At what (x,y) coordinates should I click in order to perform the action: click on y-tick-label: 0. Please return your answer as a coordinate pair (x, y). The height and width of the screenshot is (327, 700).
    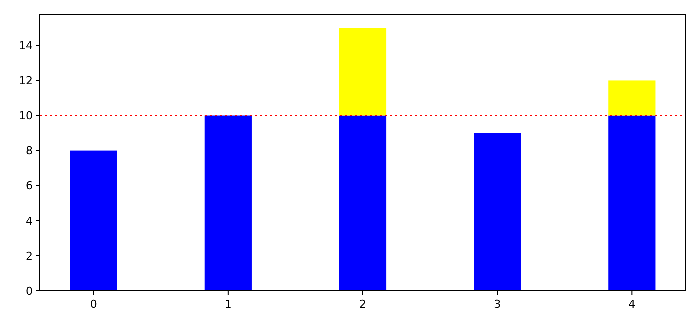
    Looking at the image, I should click on (29, 291).